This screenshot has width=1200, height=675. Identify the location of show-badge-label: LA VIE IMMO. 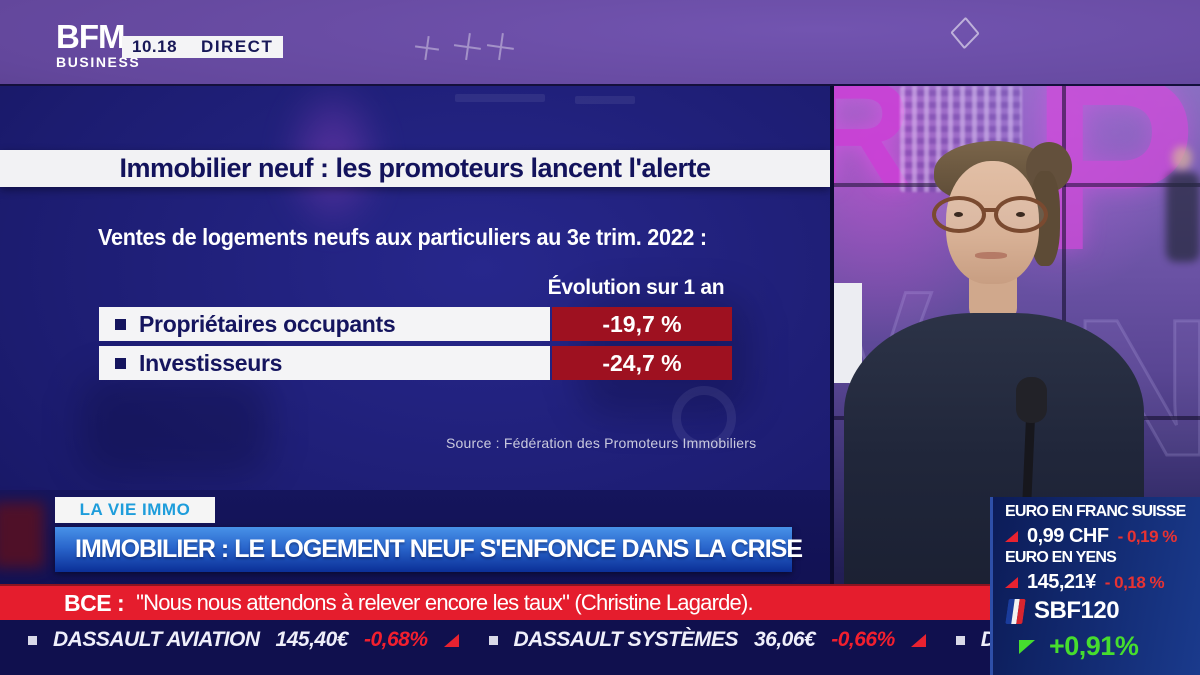
(135, 509).